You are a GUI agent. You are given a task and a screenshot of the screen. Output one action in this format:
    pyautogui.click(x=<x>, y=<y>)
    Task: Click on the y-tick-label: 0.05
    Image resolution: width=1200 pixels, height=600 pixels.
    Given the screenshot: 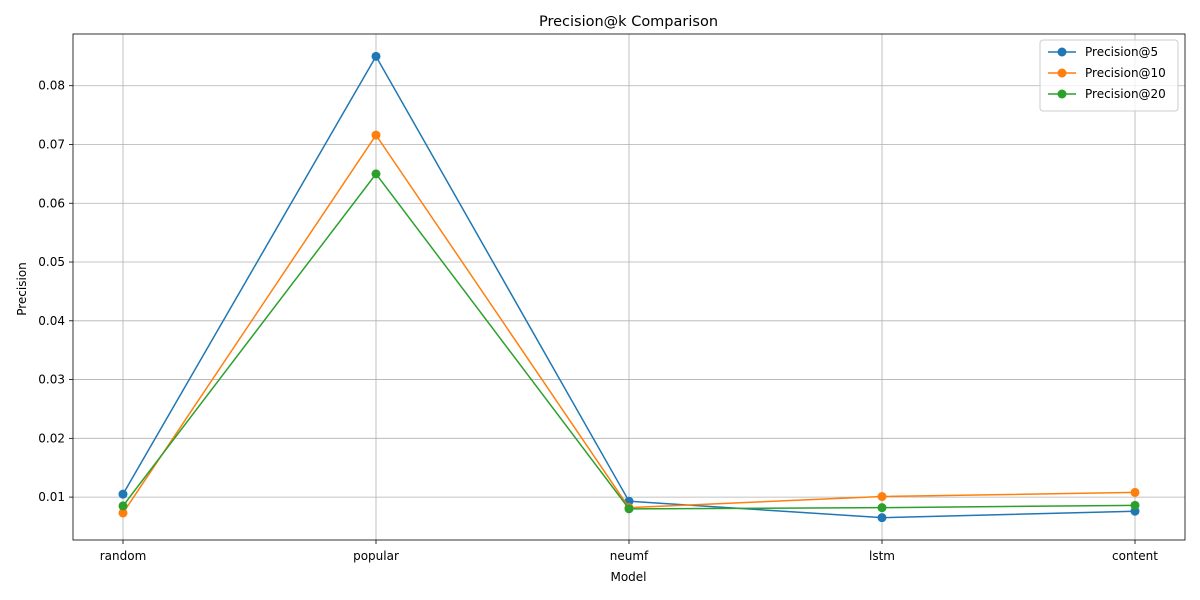 What is the action you would take?
    pyautogui.click(x=51, y=262)
    